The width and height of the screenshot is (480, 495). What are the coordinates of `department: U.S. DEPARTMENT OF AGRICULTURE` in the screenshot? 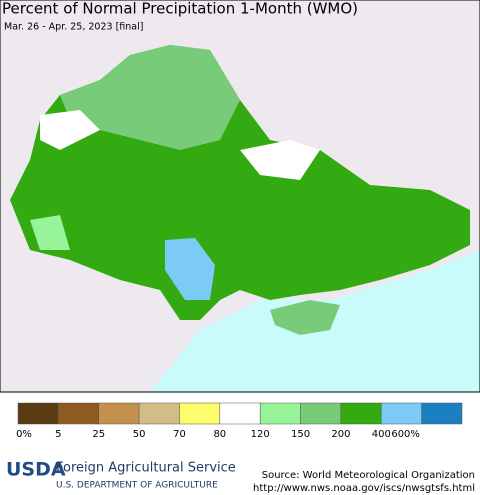 It's located at (137, 486).